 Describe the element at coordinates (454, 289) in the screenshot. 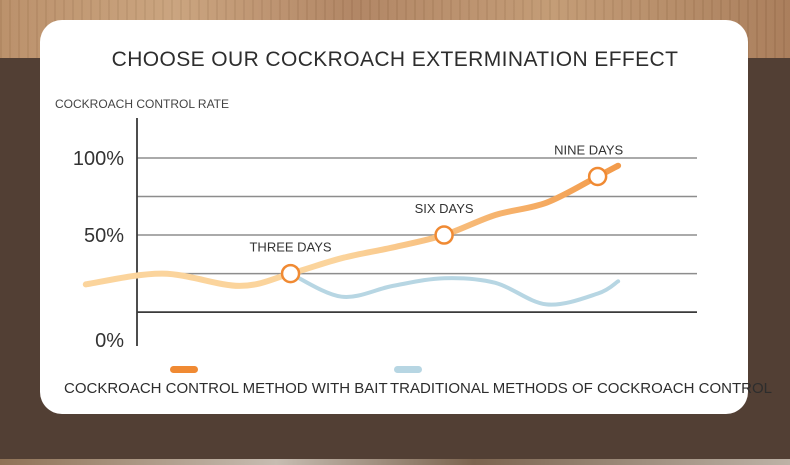

I see `series-line-traditional` at that location.